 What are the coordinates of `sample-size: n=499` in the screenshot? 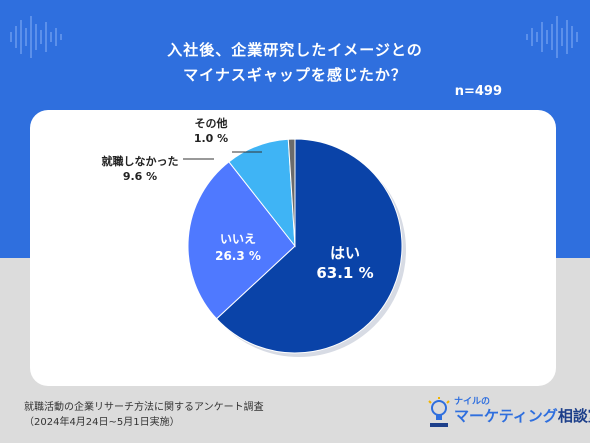 It's located at (478, 91).